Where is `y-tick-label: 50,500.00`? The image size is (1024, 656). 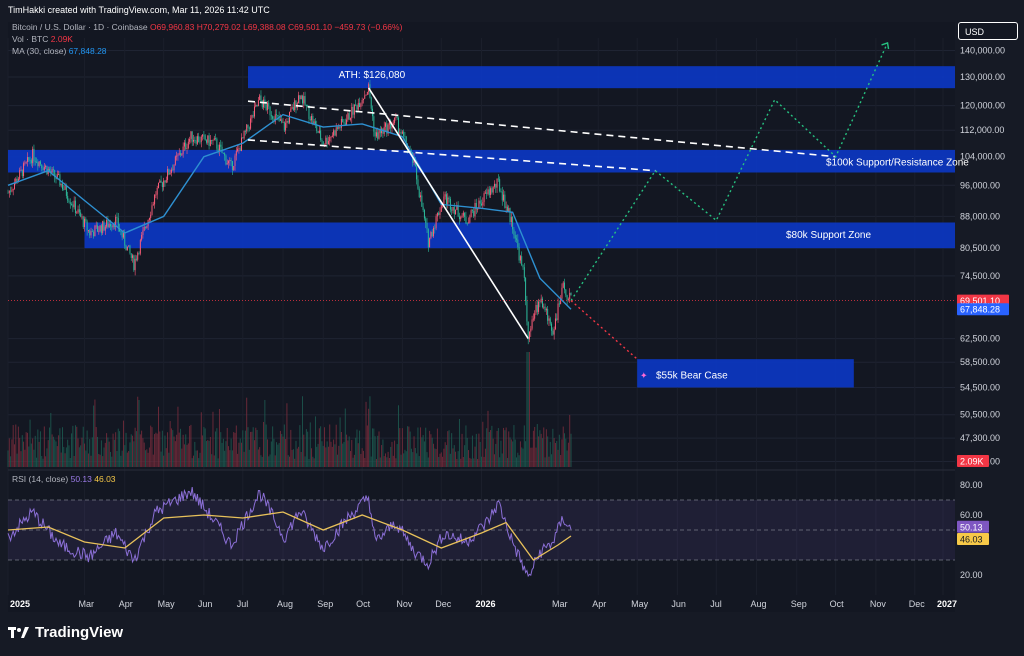 y-tick-label: 50,500.00 is located at coordinates (980, 415).